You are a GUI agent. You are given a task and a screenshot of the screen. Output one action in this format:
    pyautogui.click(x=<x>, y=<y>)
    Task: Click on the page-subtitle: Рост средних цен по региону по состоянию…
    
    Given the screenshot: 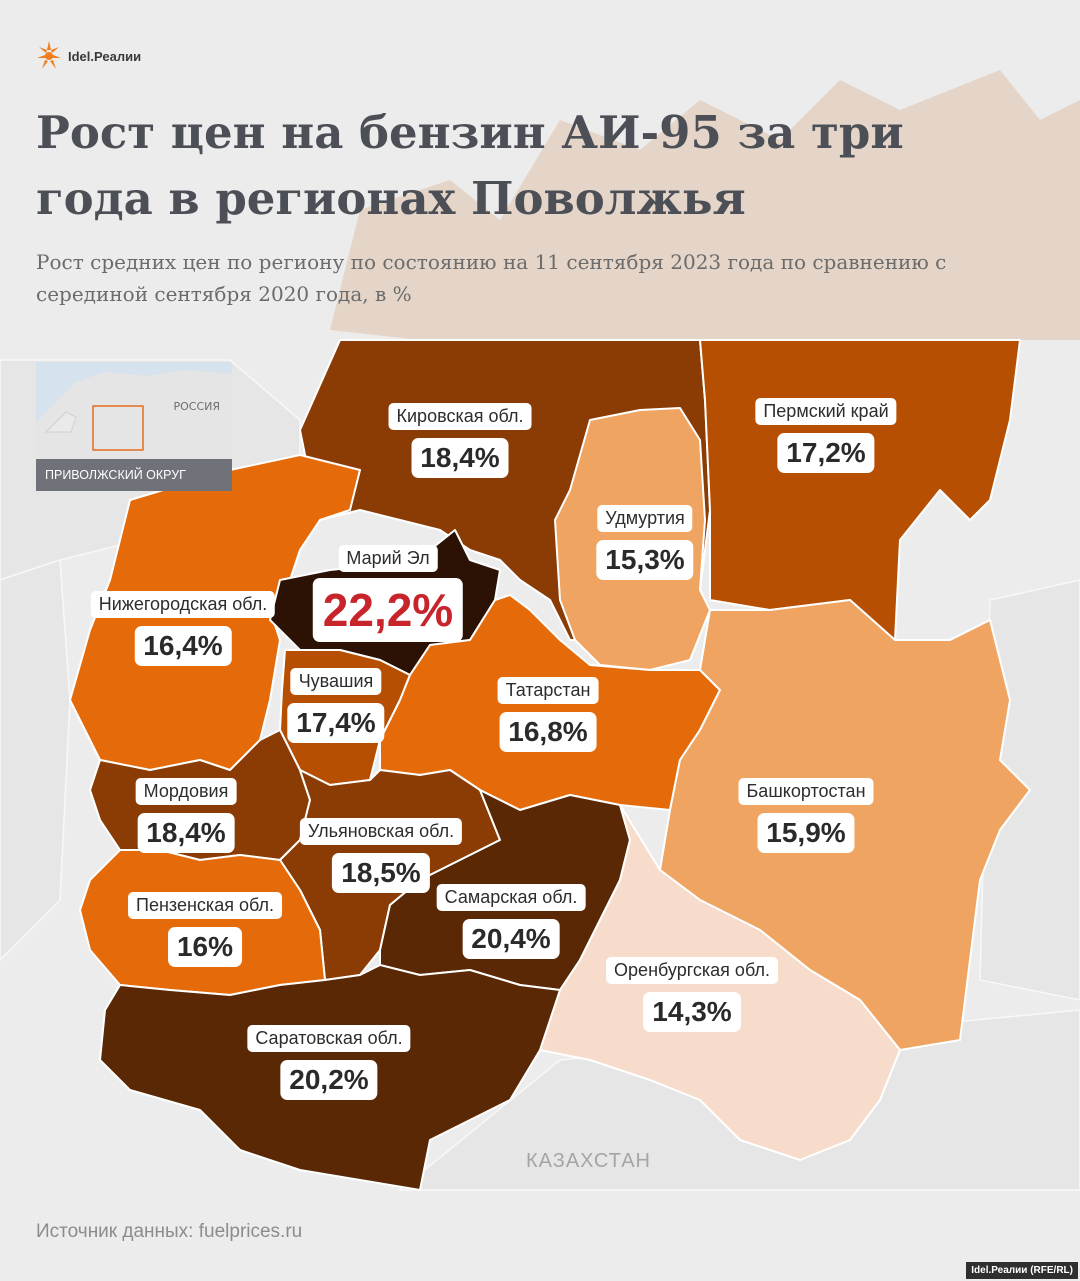 What is the action you would take?
    pyautogui.click(x=491, y=278)
    